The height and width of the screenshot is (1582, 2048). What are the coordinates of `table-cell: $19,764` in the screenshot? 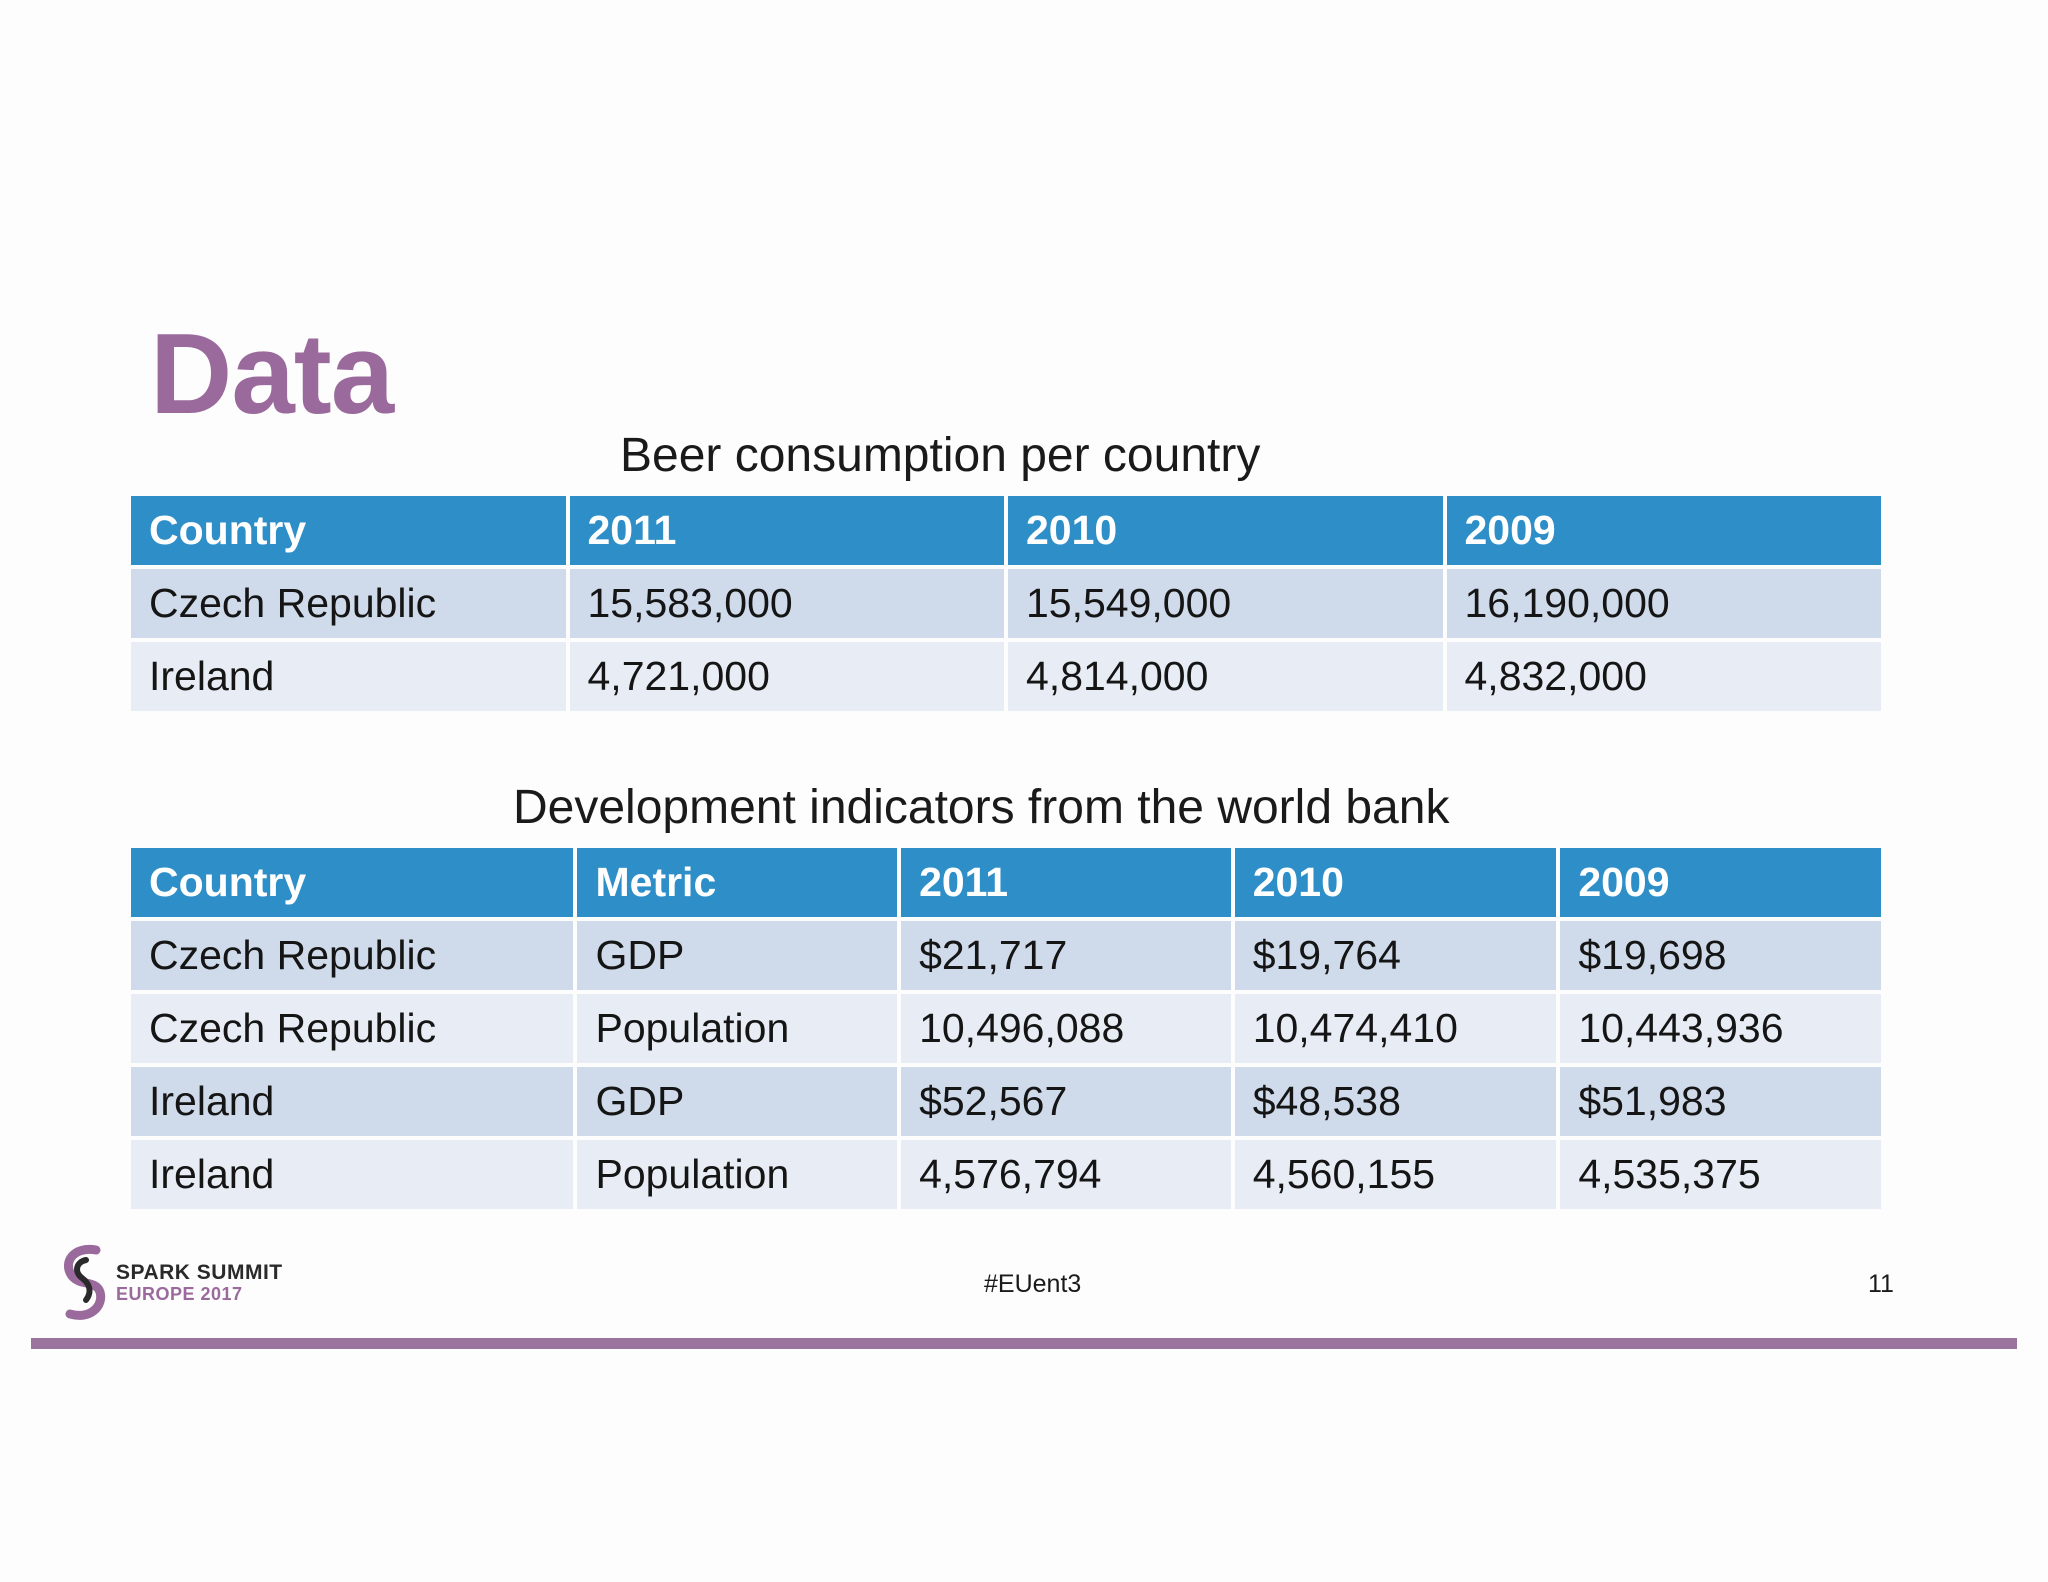 It's located at (1395, 955).